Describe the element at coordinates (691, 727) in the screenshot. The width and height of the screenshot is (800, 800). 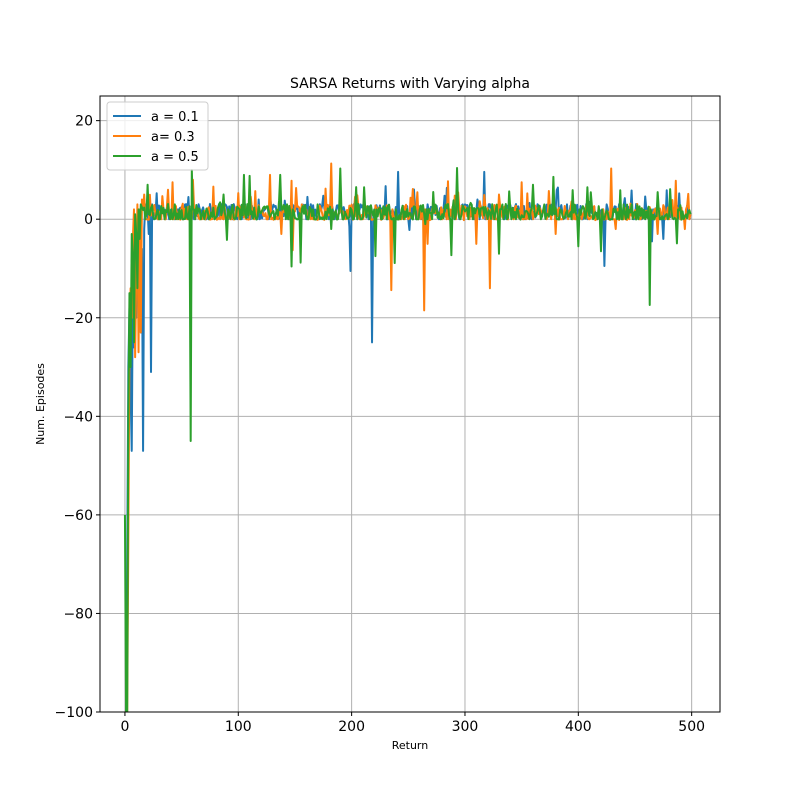
I see `x-tick-label: 500` at that location.